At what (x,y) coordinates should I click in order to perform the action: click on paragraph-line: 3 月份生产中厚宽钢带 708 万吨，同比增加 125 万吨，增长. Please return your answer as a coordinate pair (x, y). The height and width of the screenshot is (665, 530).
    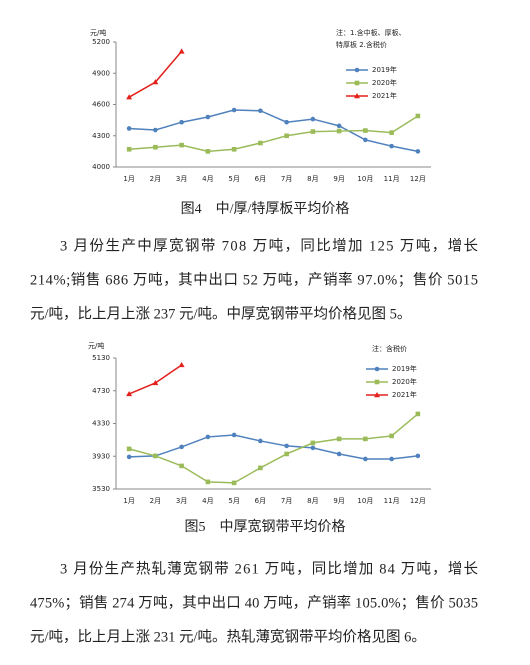
    Looking at the image, I should click on (269, 245).